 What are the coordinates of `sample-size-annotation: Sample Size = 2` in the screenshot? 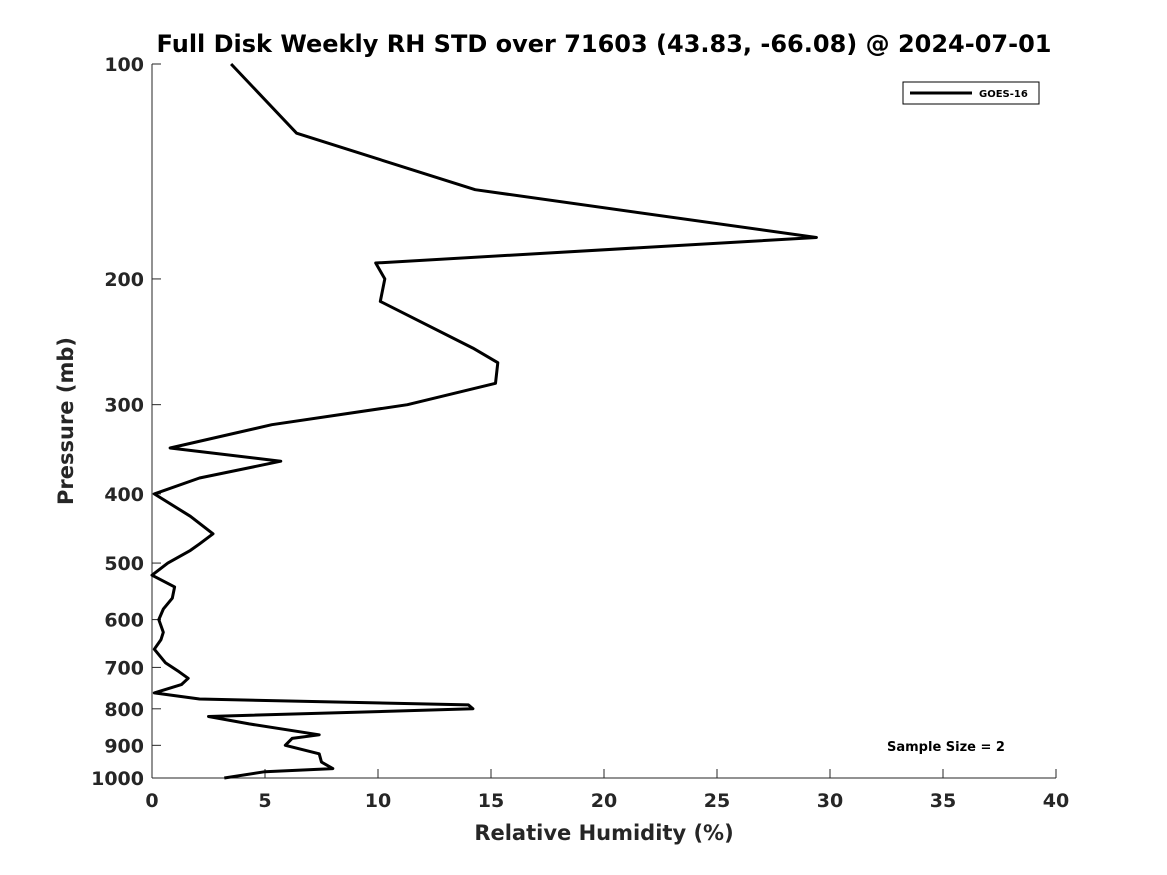 It's located at (946, 747).